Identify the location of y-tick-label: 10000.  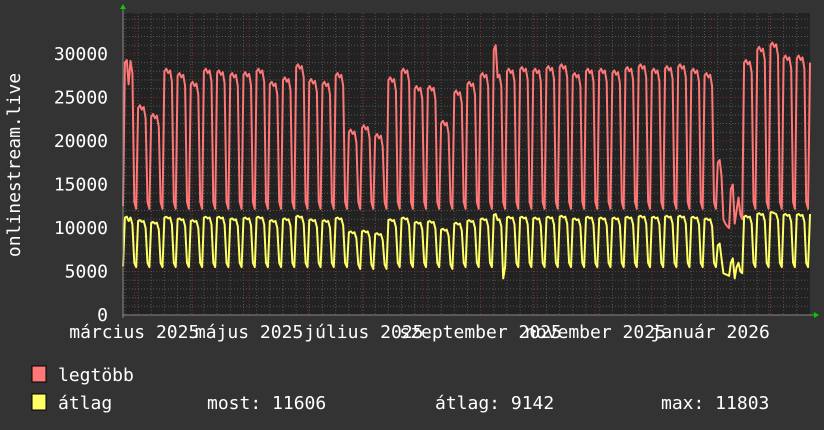
(81, 228).